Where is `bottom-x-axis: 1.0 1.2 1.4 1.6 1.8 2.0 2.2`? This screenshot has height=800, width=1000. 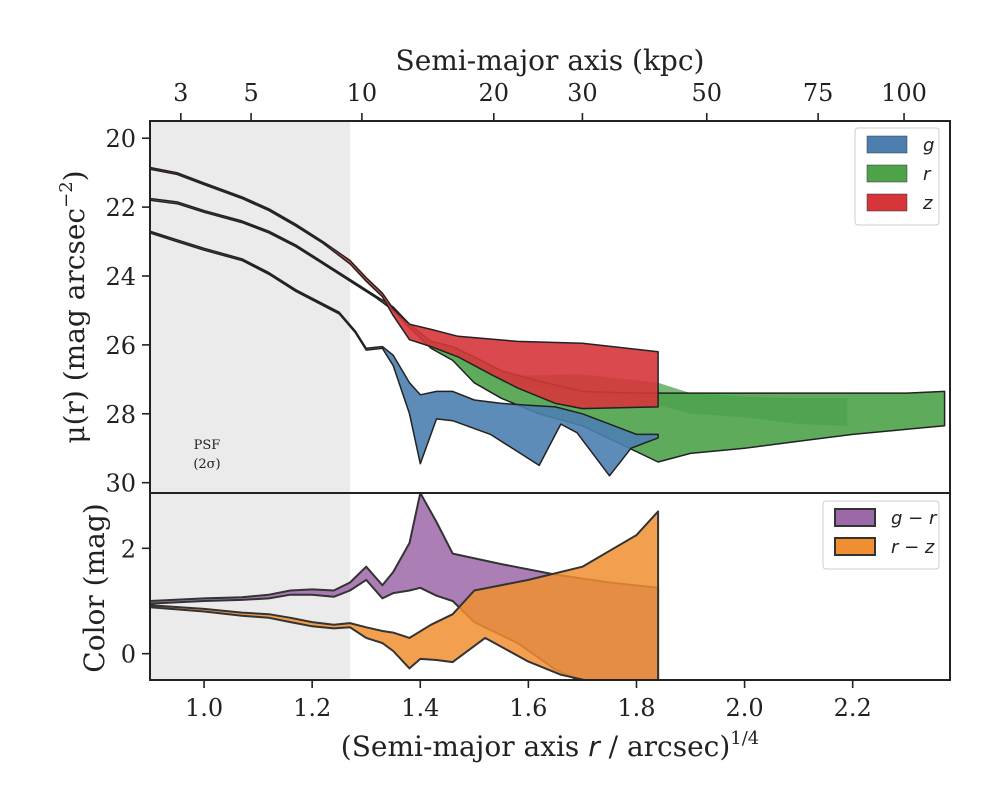
bottom-x-axis: 1.0 1.2 1.4 1.6 1.8 2.0 2.2 is located at coordinates (528, 701).